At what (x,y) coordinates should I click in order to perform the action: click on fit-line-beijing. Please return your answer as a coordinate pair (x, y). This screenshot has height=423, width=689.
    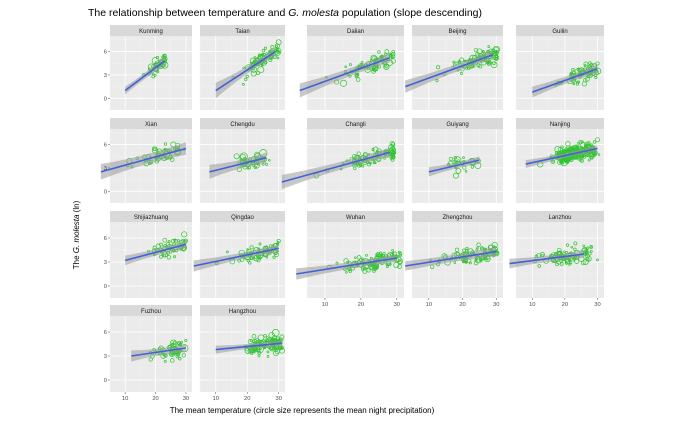
    Looking at the image, I should click on (449, 70).